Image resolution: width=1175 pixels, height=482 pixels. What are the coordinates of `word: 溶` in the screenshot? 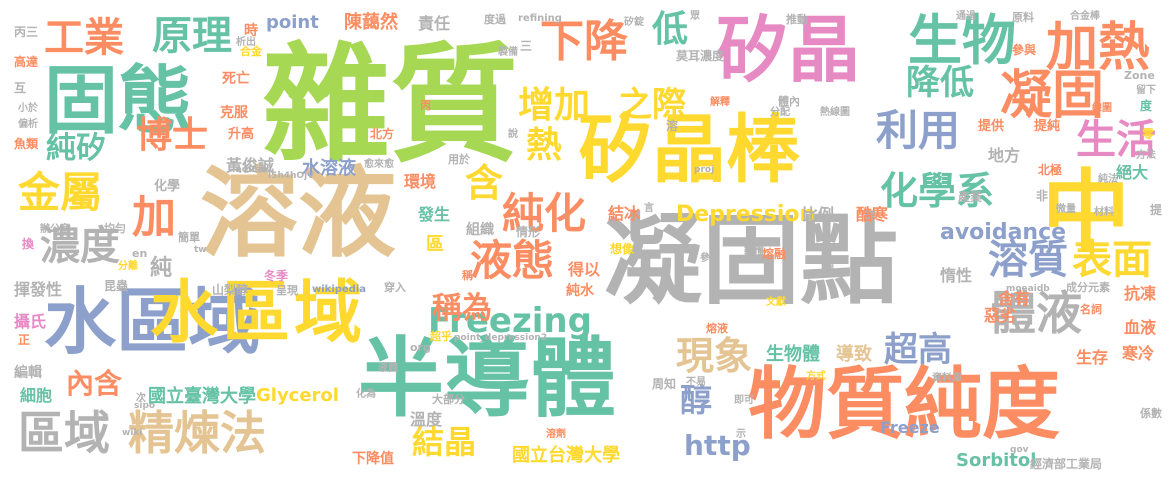 It's located at (672, 126).